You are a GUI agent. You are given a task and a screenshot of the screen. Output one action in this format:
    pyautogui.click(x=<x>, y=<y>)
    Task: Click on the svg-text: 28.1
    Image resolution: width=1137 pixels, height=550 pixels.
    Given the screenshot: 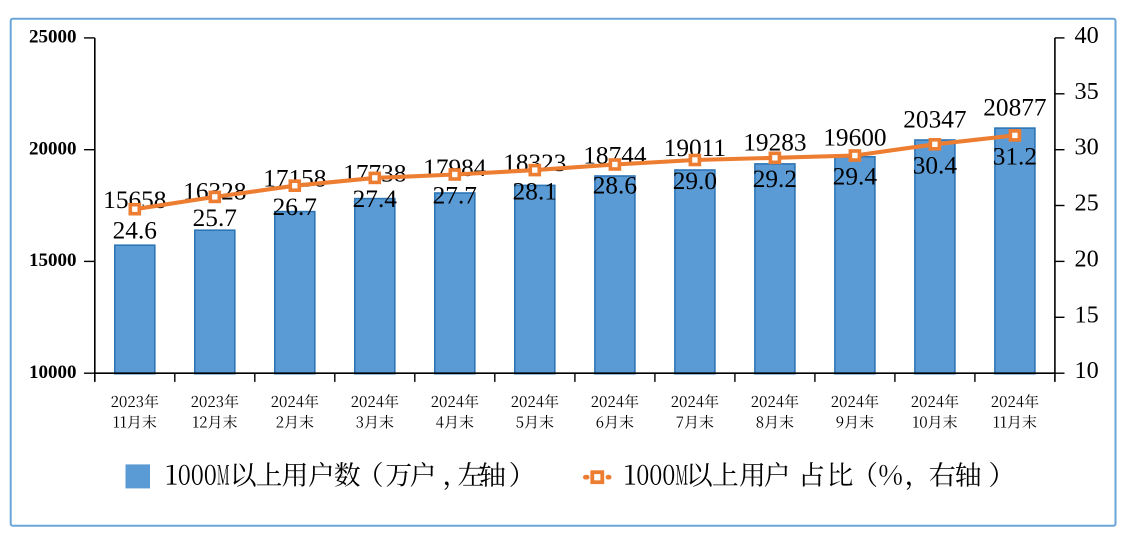 What is the action you would take?
    pyautogui.click(x=535, y=191)
    